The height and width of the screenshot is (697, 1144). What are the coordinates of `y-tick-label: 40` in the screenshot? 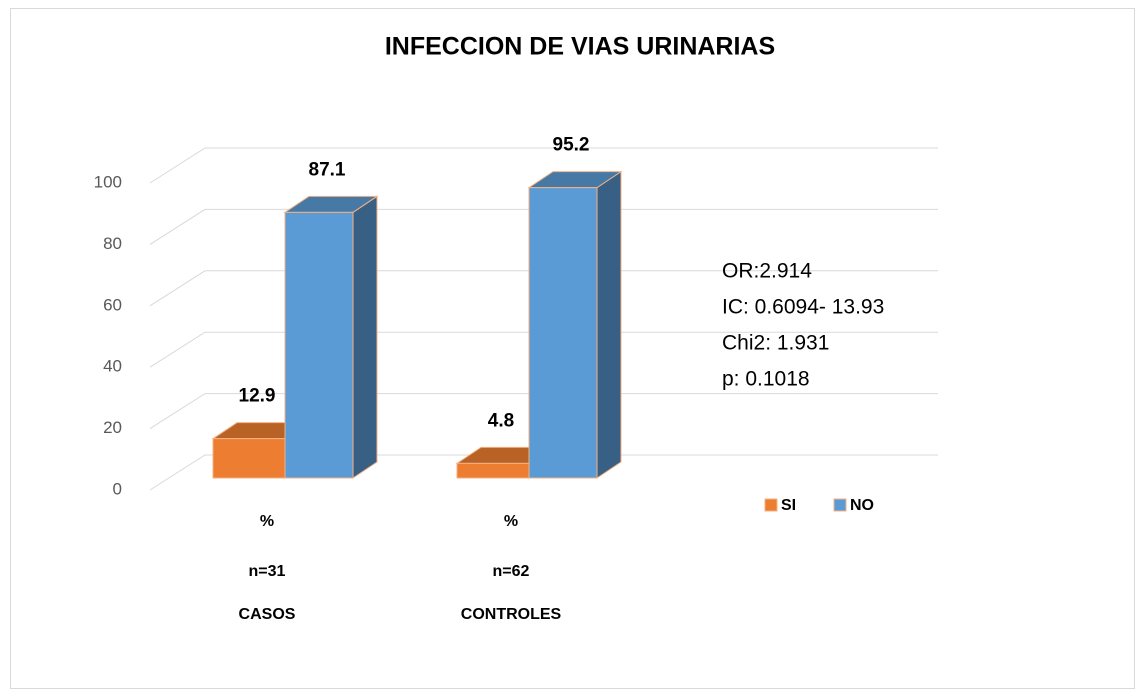 It's located at (112, 366).